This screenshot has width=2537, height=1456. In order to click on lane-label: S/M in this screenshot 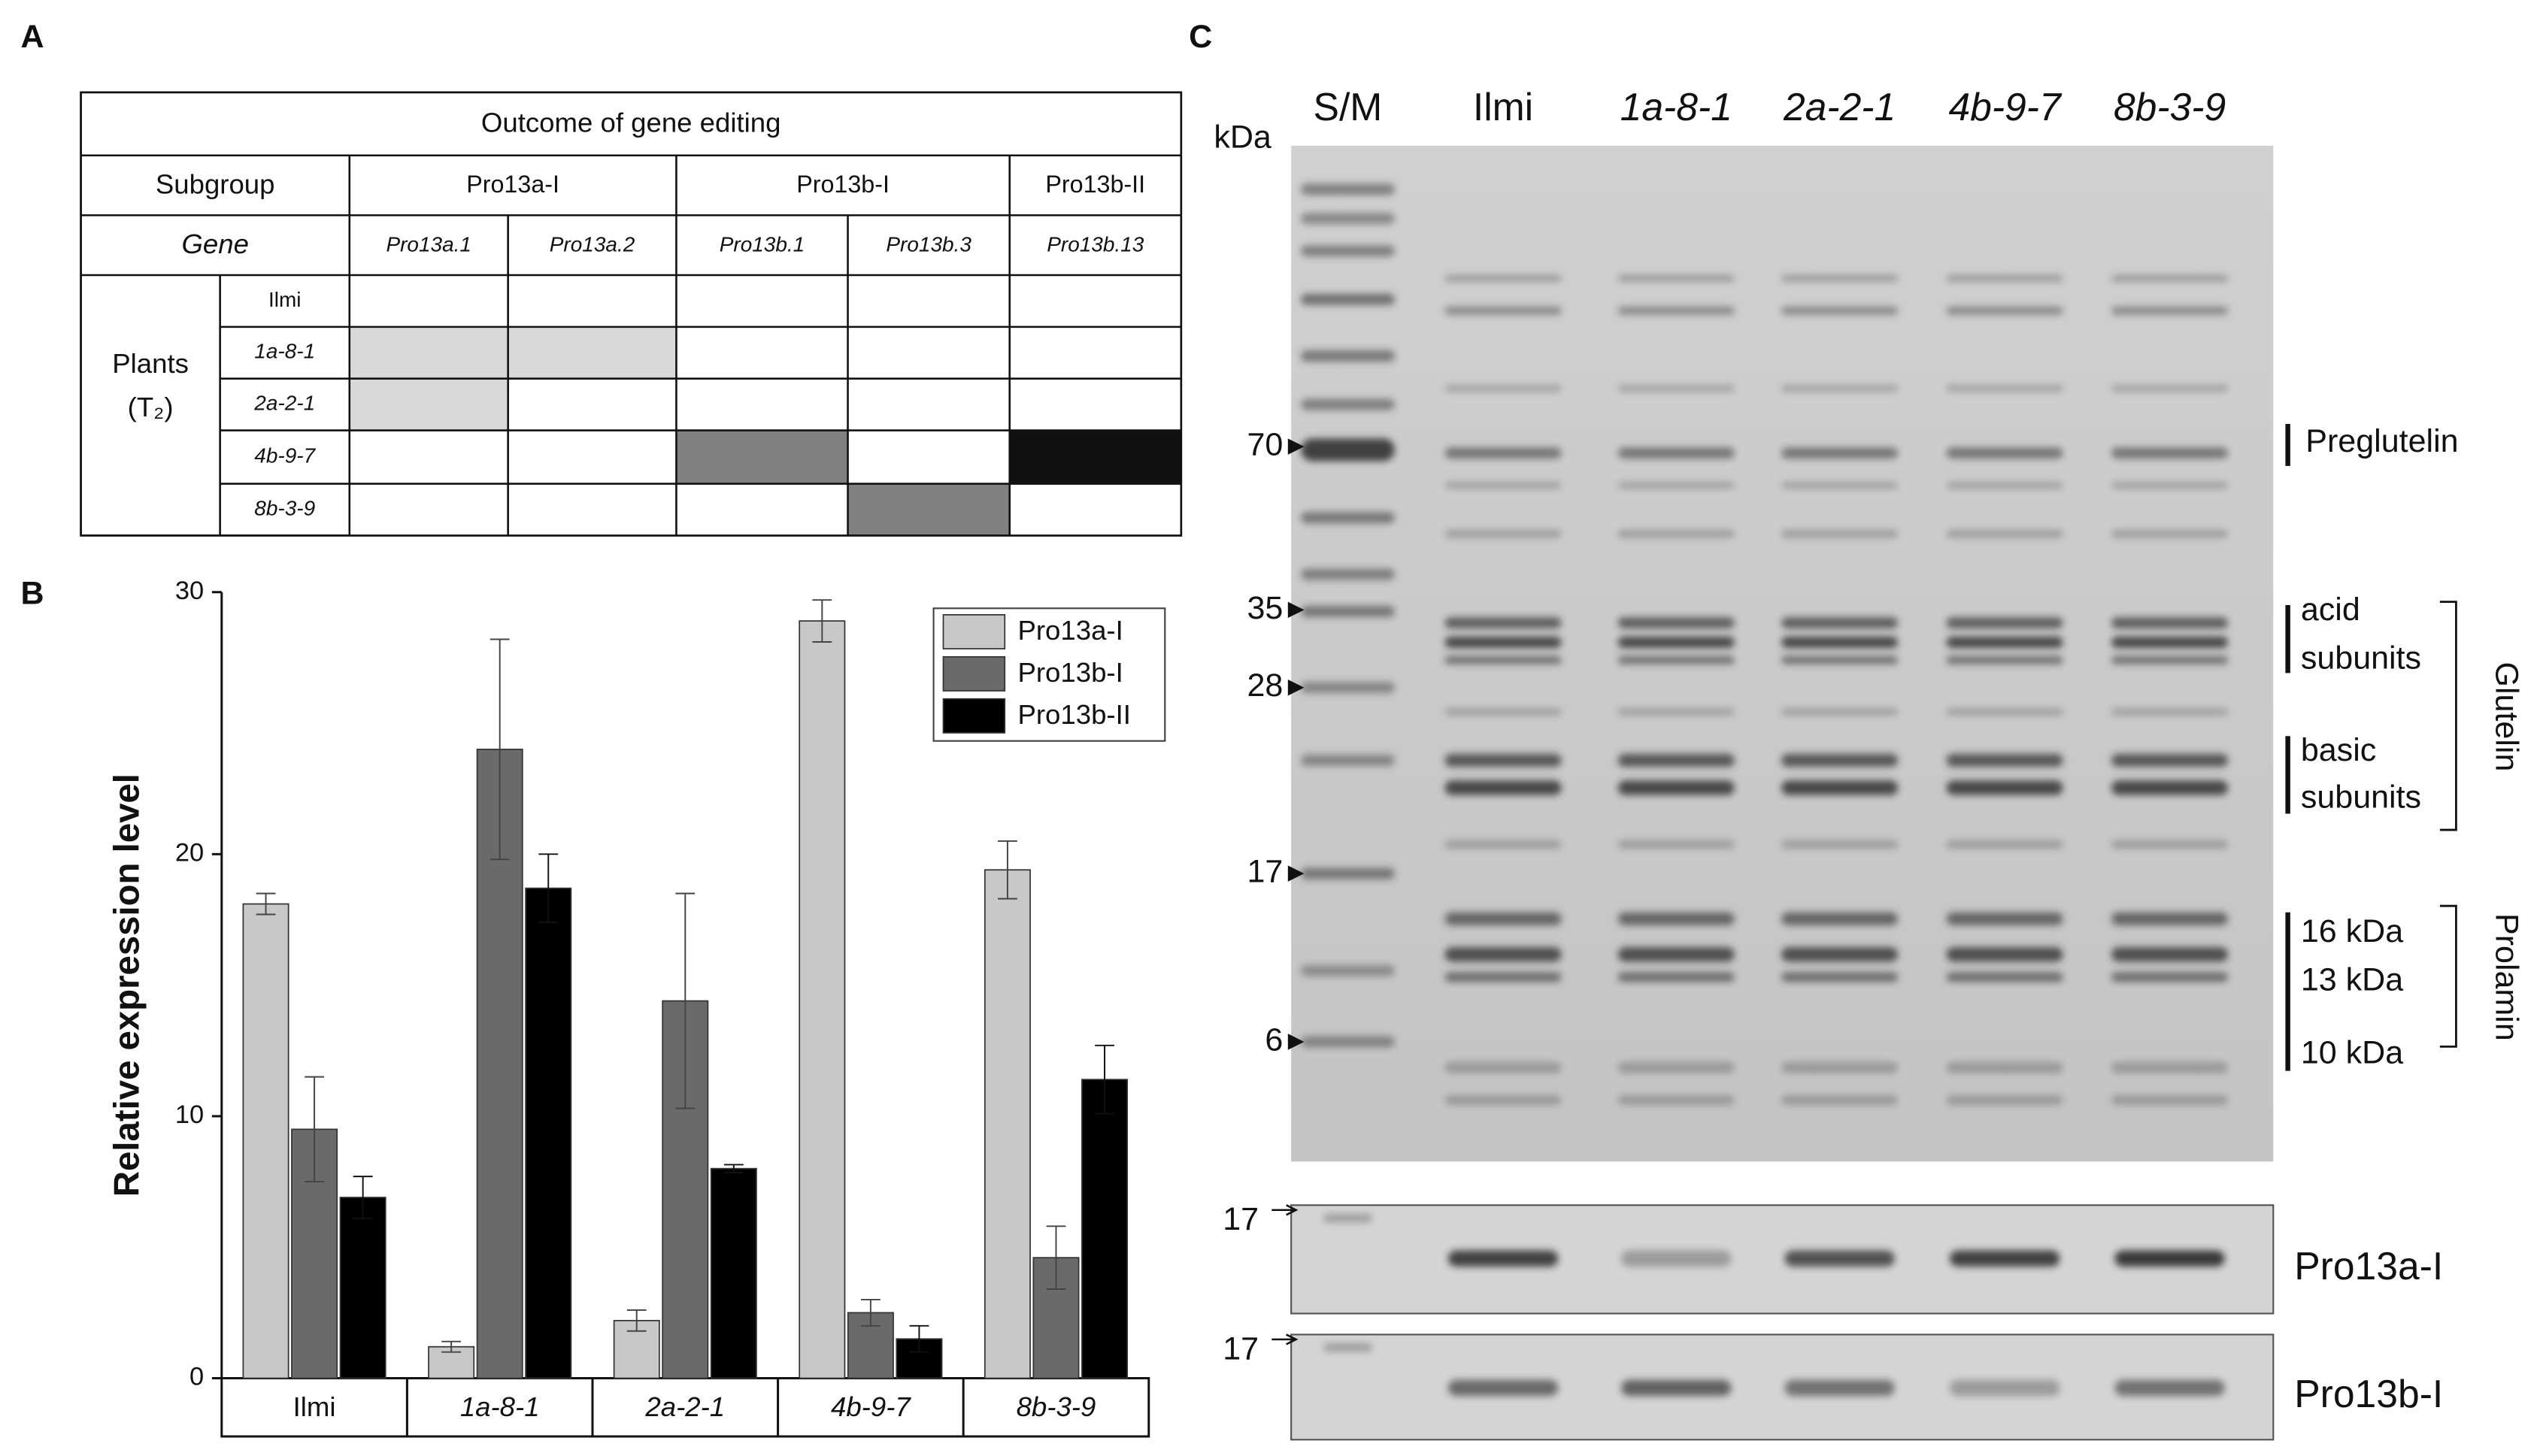, I will do `click(1348, 107)`.